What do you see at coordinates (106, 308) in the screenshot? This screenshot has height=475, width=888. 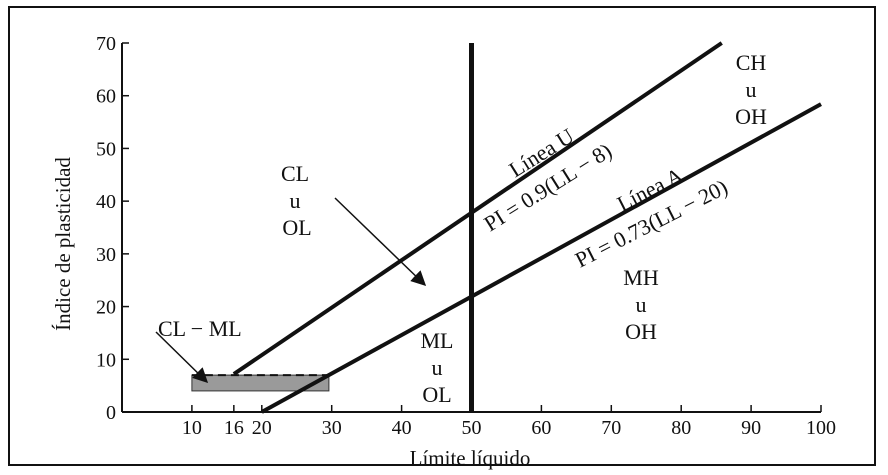 I see `y-tick-label: 20` at bounding box center [106, 308].